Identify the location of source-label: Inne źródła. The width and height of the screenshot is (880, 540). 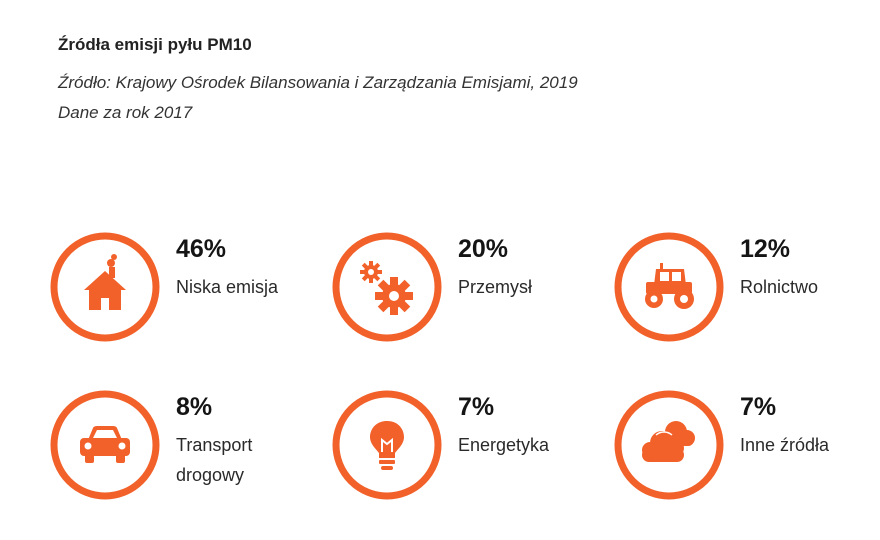
(785, 445).